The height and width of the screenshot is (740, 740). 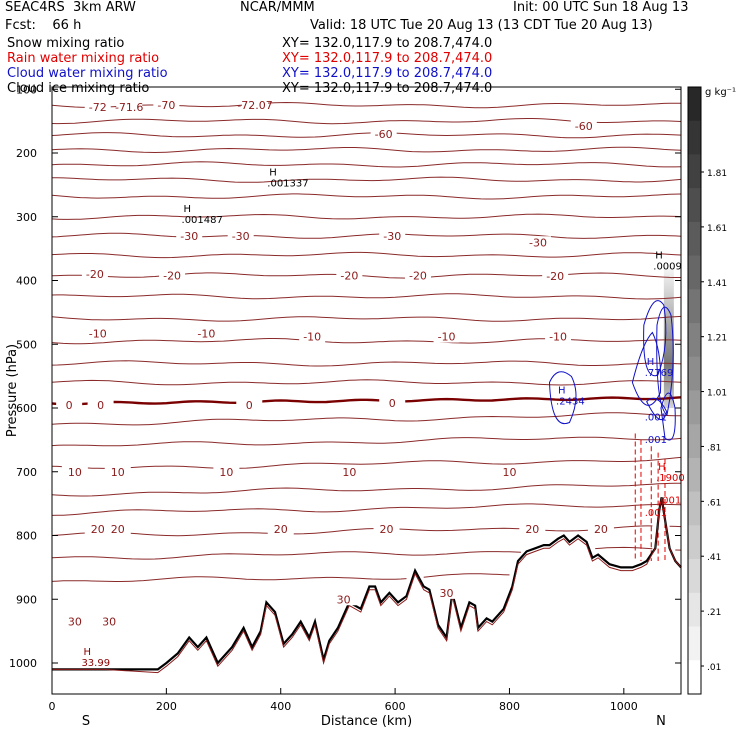 I want to click on isotherm-label: -72.07, so click(x=254, y=105).